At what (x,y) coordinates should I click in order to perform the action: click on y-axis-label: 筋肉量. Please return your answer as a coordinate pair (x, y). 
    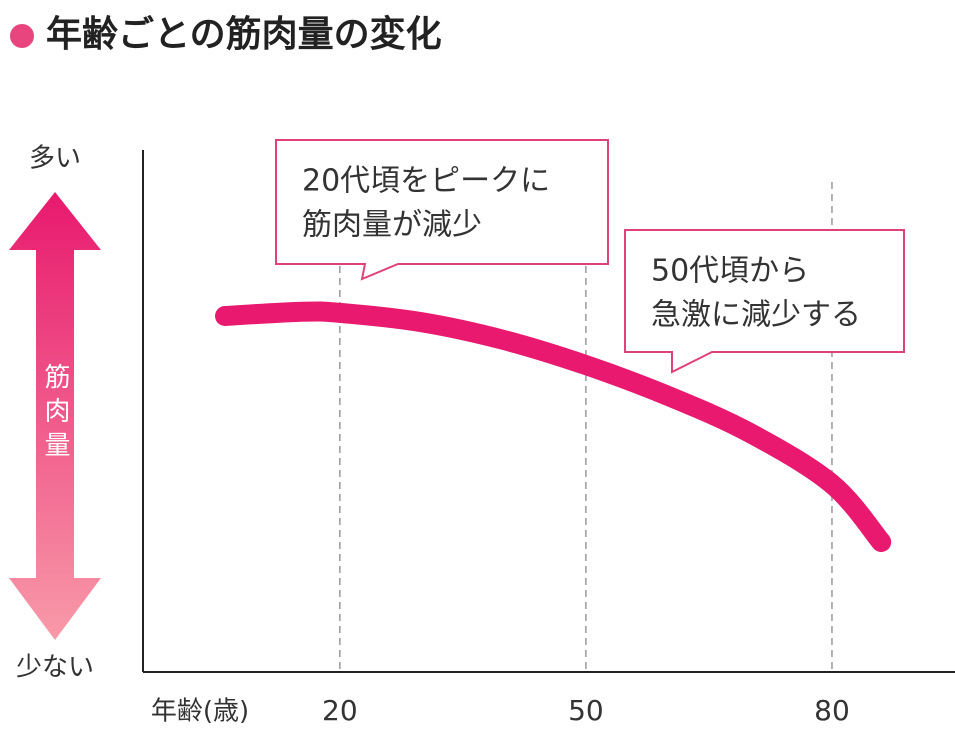
    Looking at the image, I should click on (55, 414).